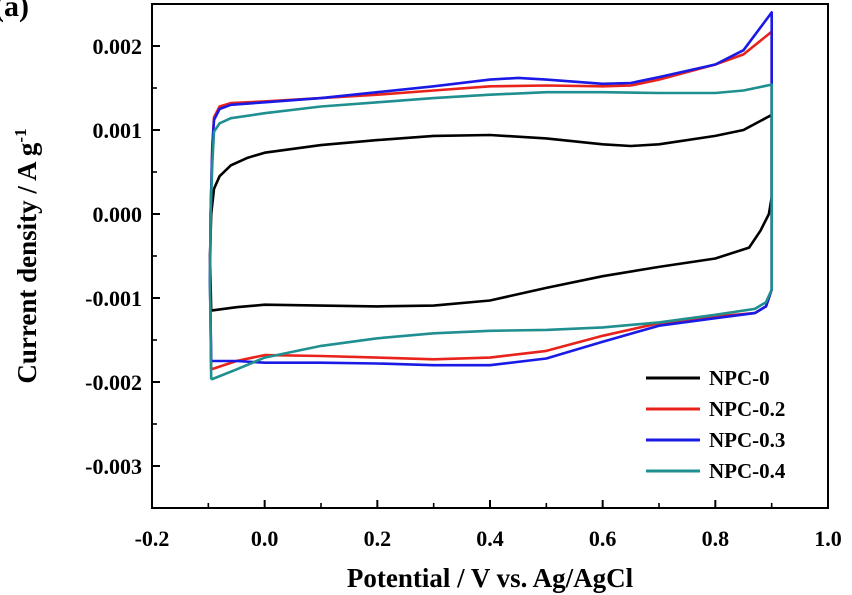  Describe the element at coordinates (747, 409) in the screenshot. I see `legend-label: NPC-0.2` at that location.